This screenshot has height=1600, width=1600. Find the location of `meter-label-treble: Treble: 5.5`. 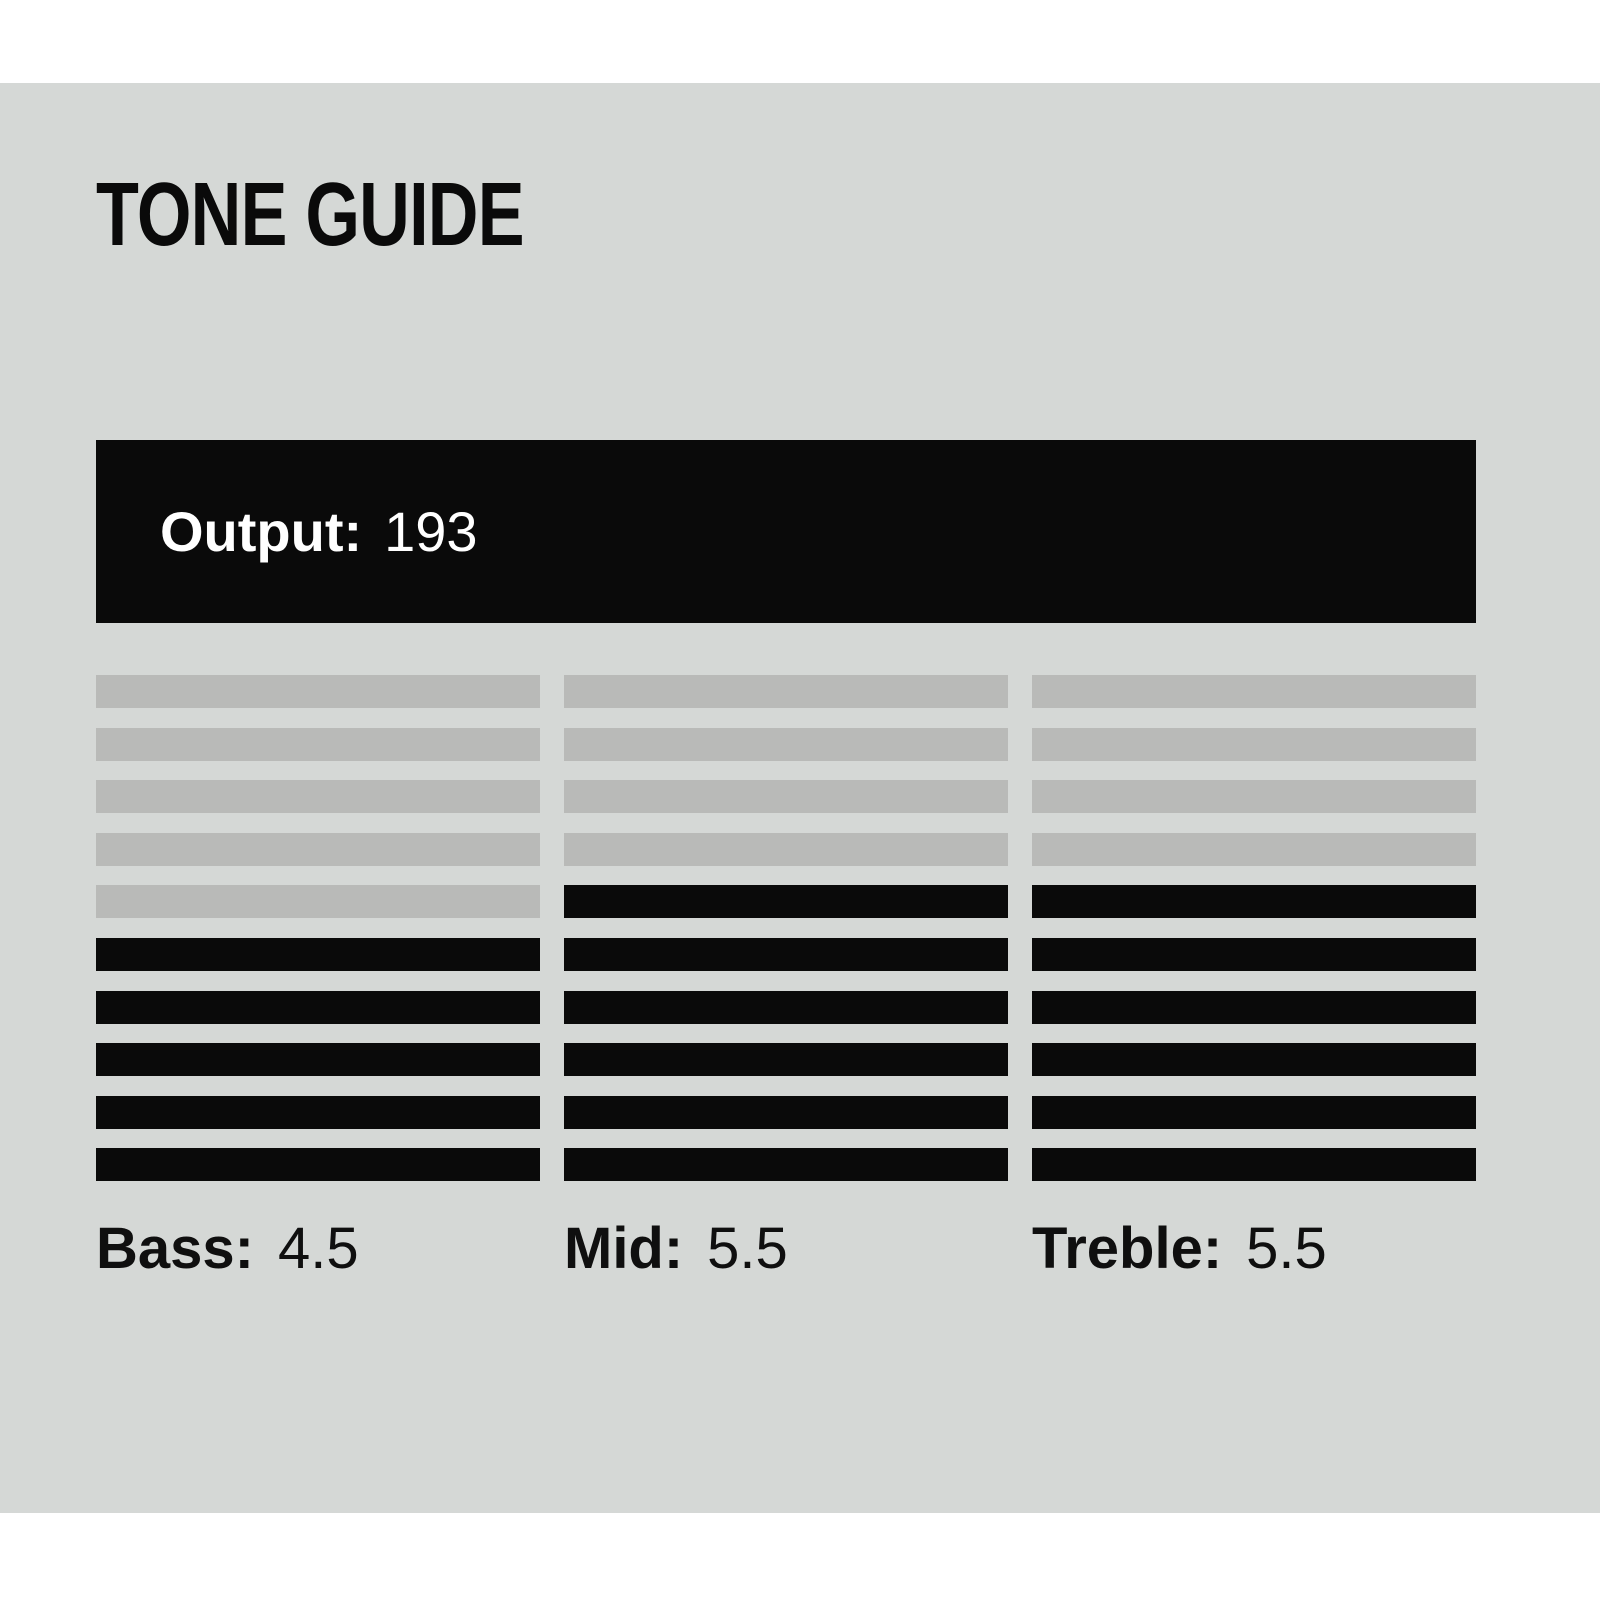

meter-label-treble: Treble: 5.5 is located at coordinates (1254, 1249).